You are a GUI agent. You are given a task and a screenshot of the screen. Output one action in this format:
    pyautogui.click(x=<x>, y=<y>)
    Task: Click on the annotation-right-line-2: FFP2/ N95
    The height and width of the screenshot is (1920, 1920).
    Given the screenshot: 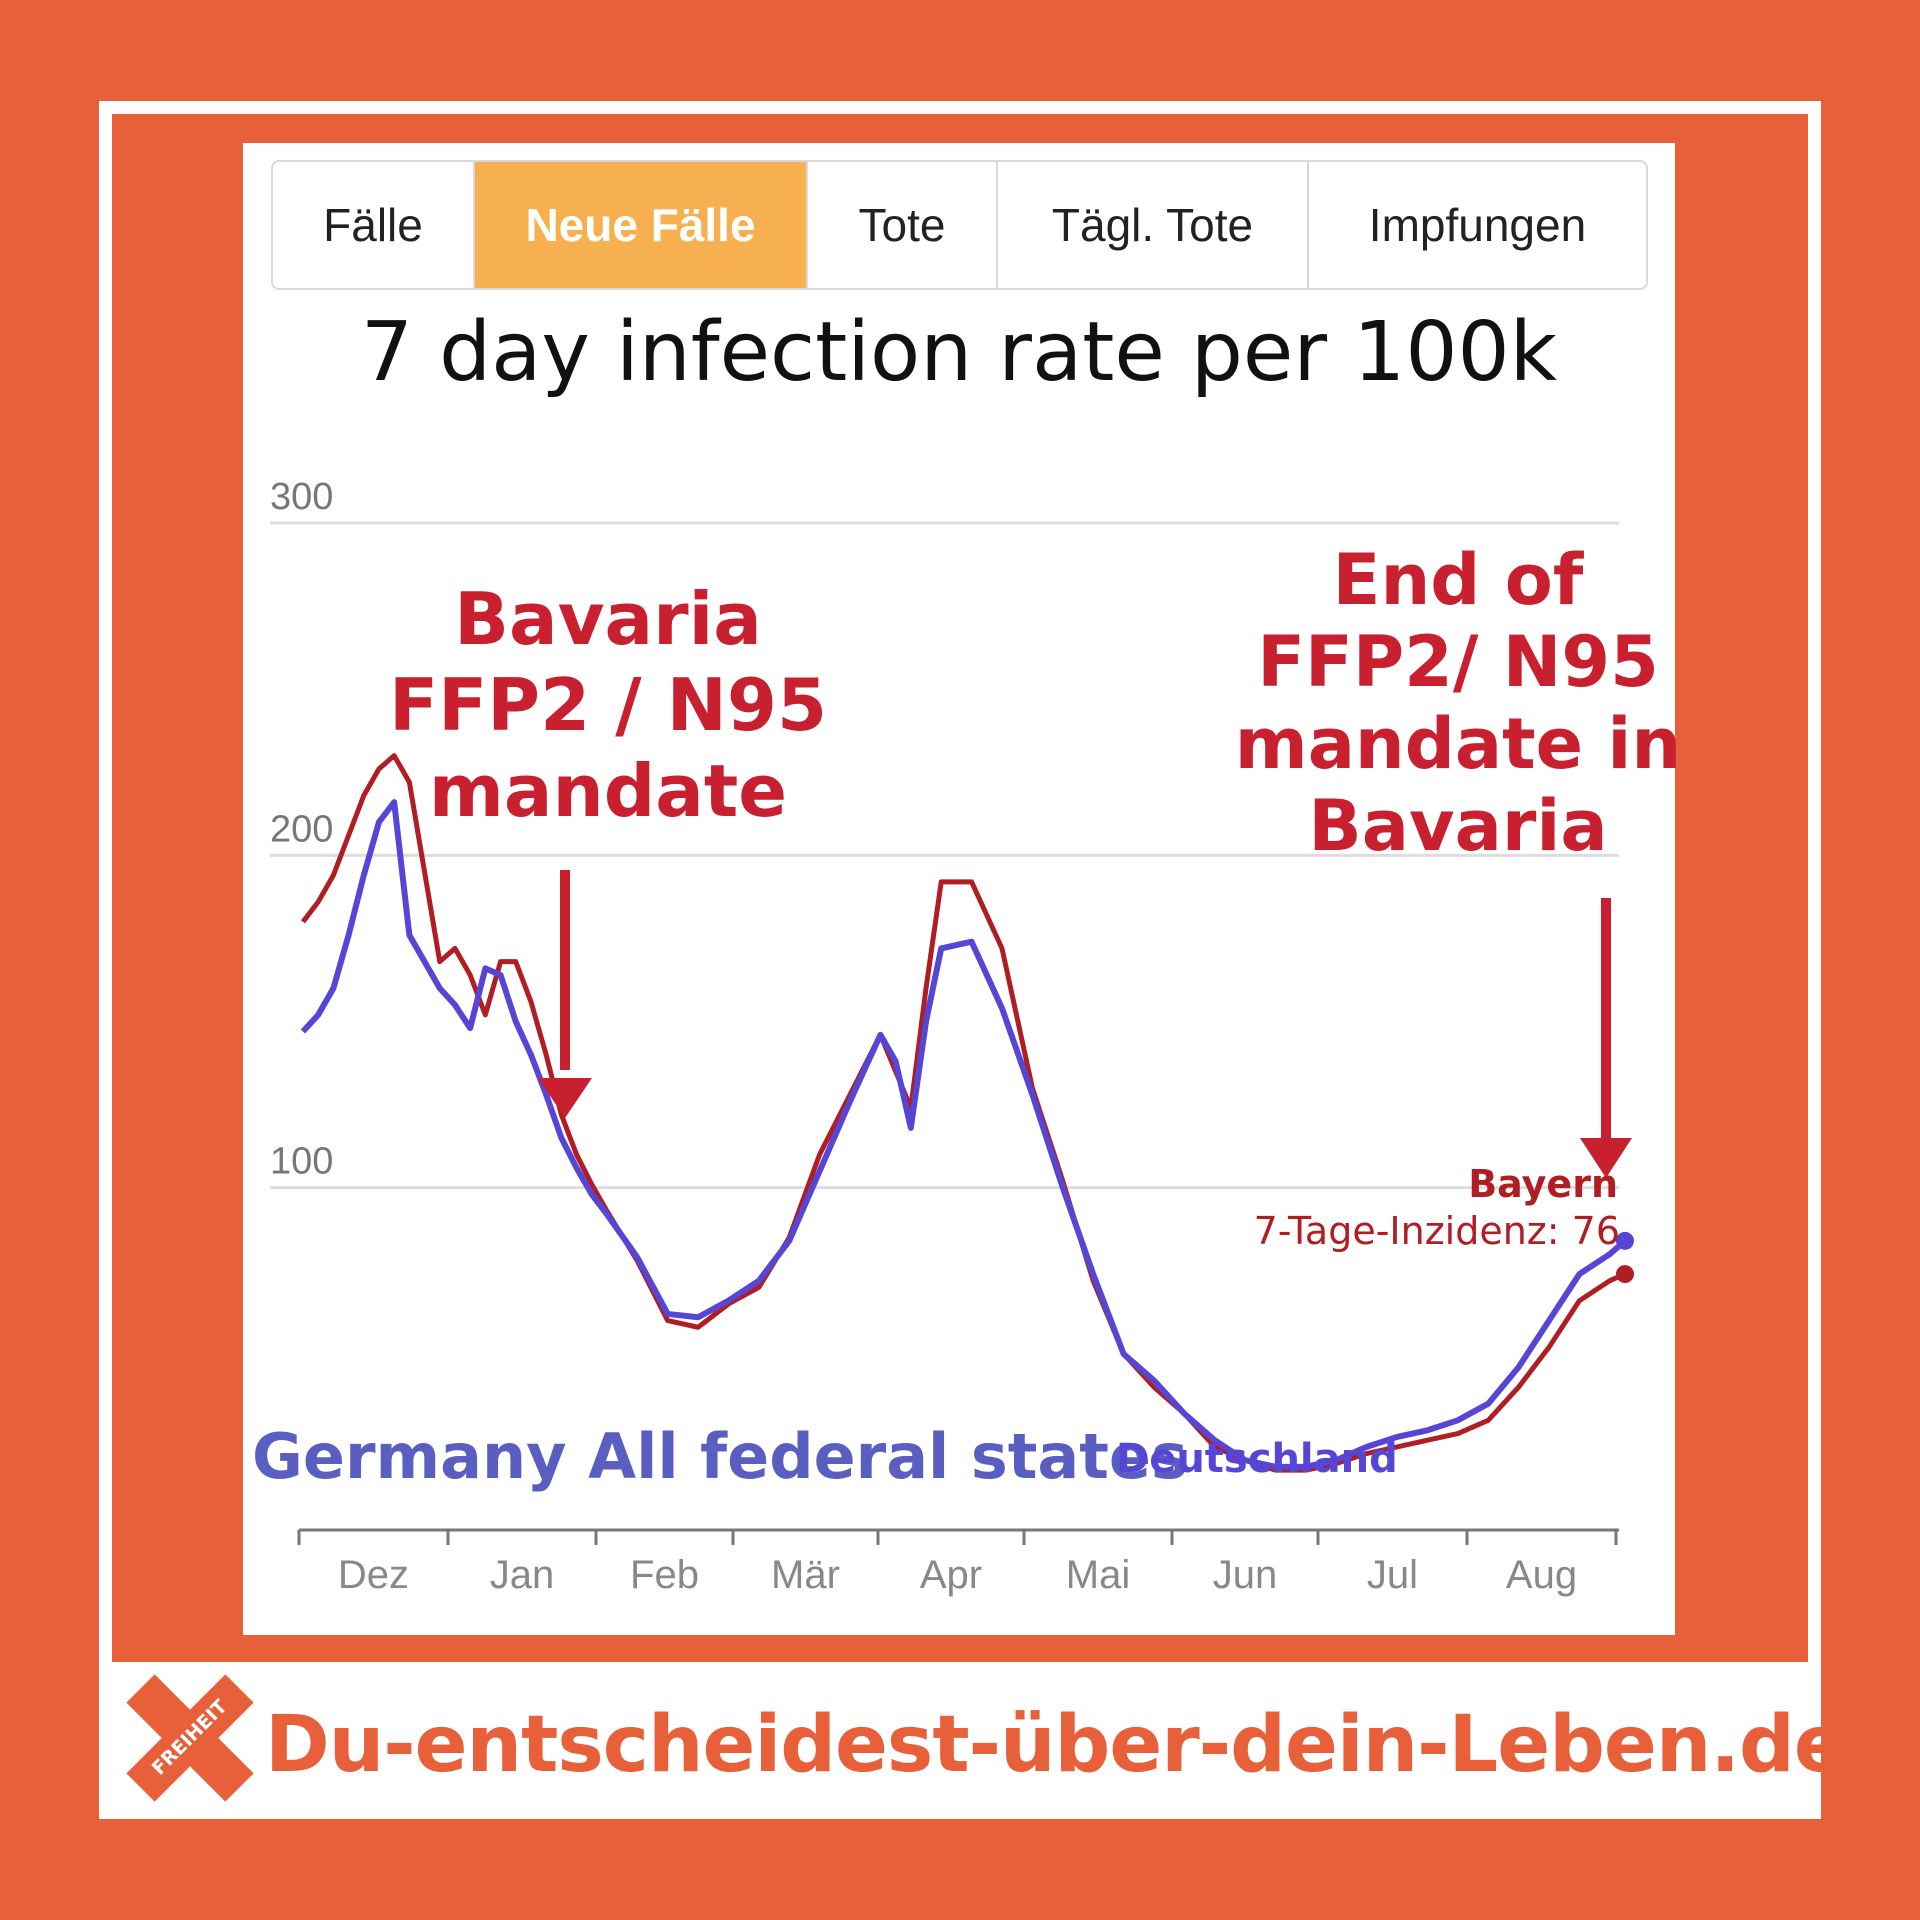 What is the action you would take?
    pyautogui.click(x=1458, y=662)
    